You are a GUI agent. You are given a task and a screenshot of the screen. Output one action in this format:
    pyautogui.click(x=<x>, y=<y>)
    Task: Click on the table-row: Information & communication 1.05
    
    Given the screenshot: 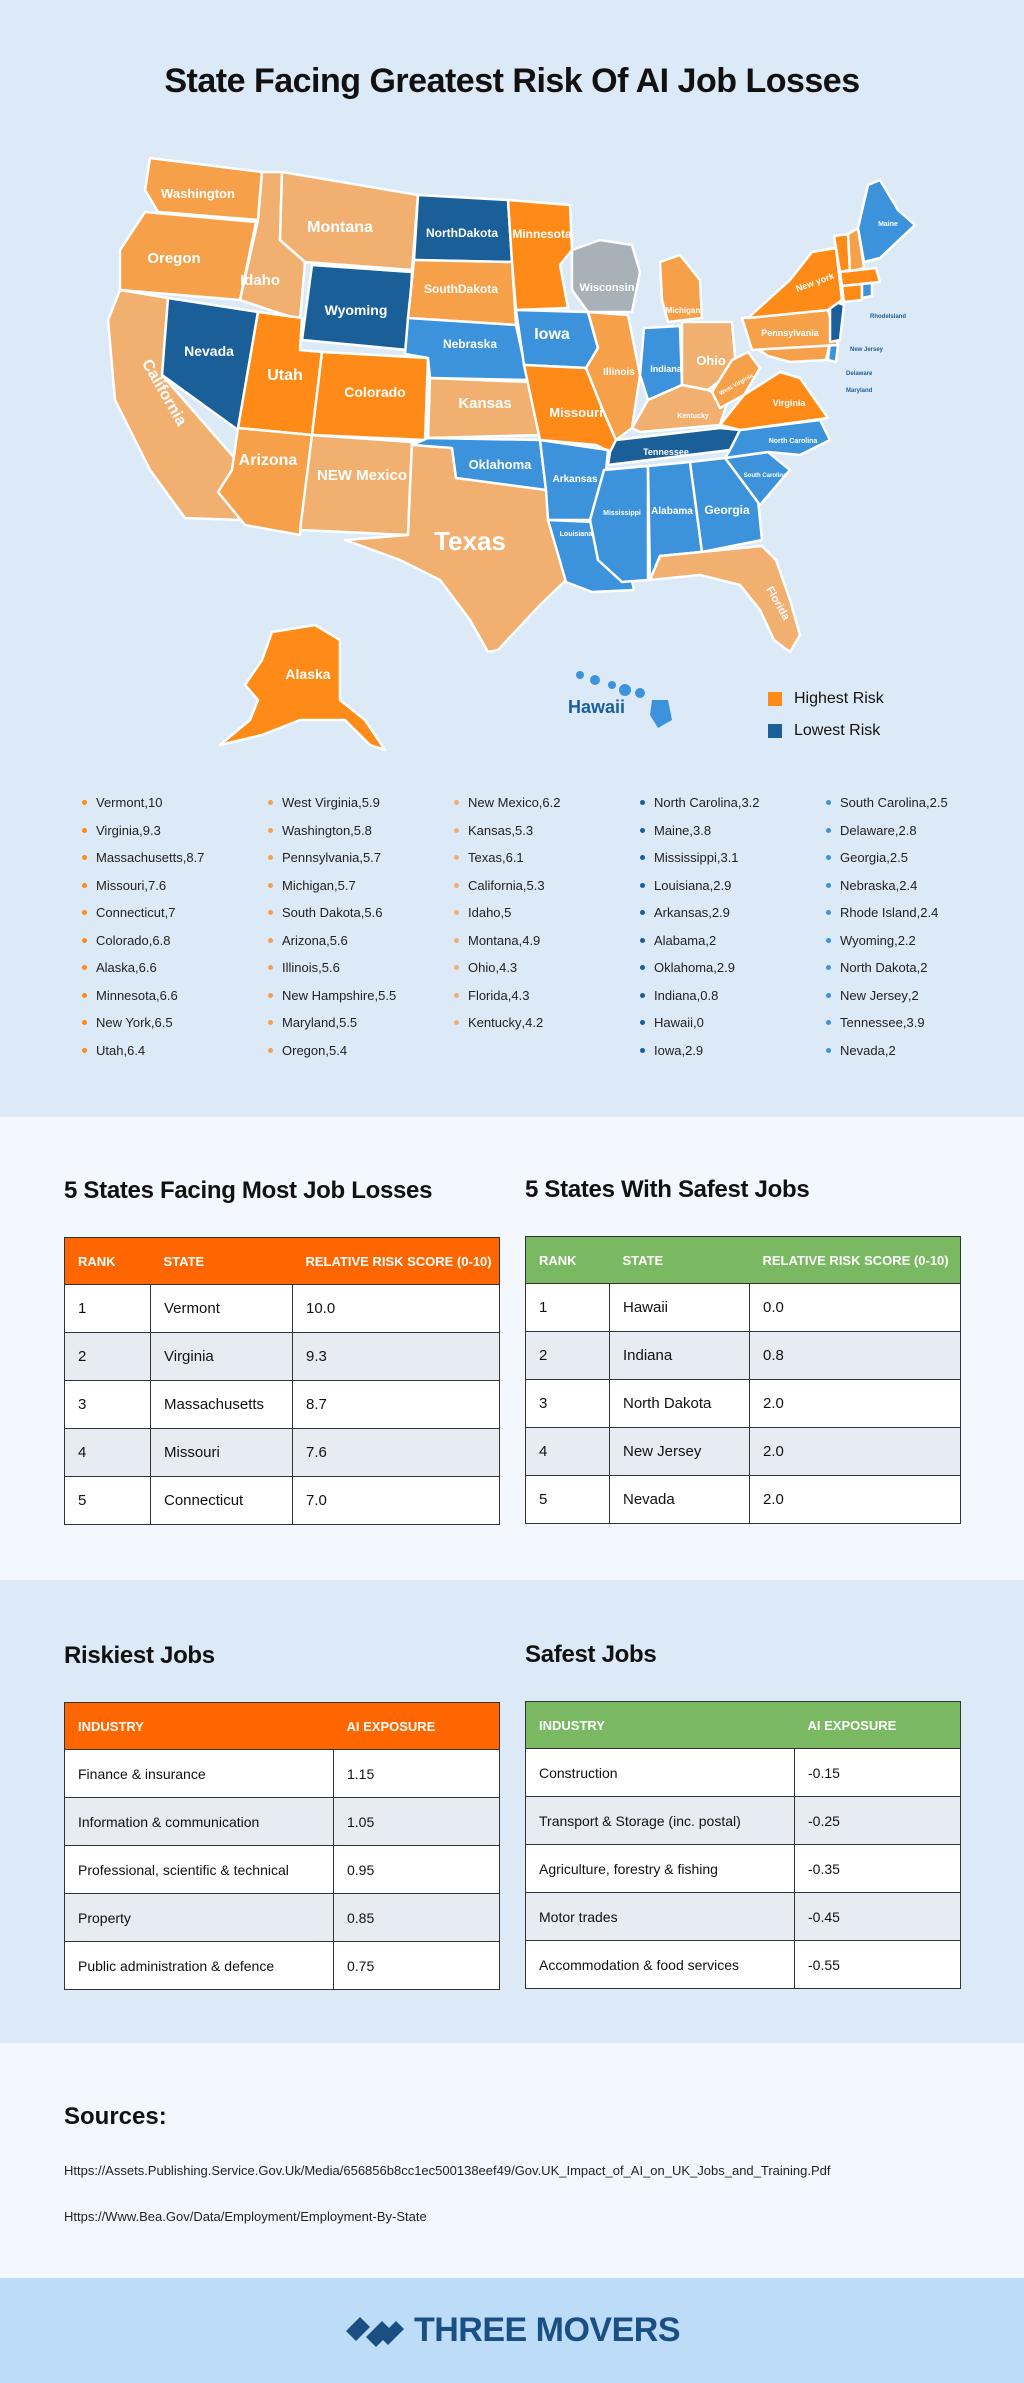 What is the action you would take?
    pyautogui.click(x=282, y=1821)
    